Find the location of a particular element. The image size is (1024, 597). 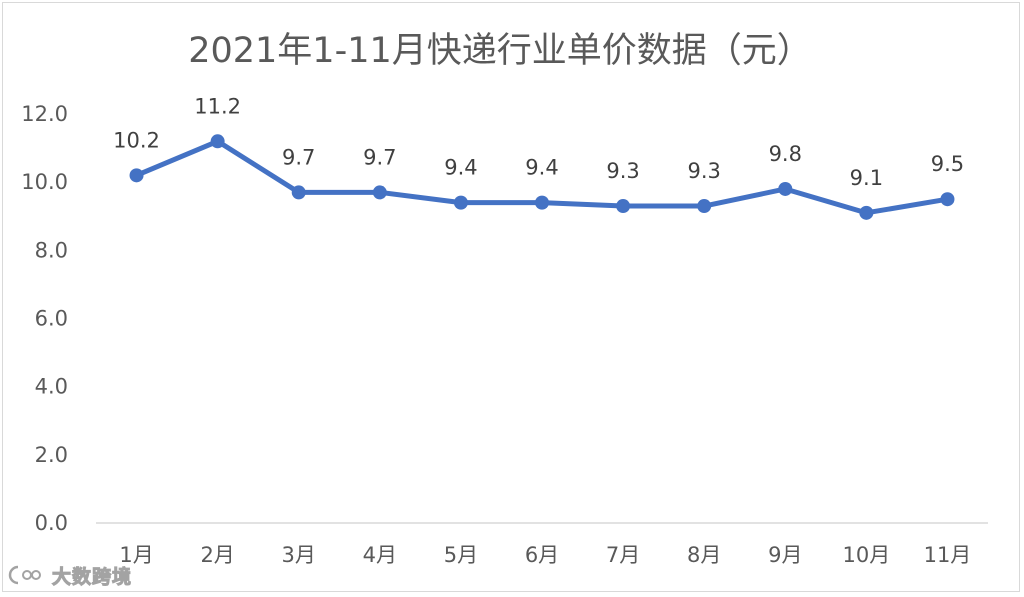

y-tick-label: 8.0 is located at coordinates (51, 250).